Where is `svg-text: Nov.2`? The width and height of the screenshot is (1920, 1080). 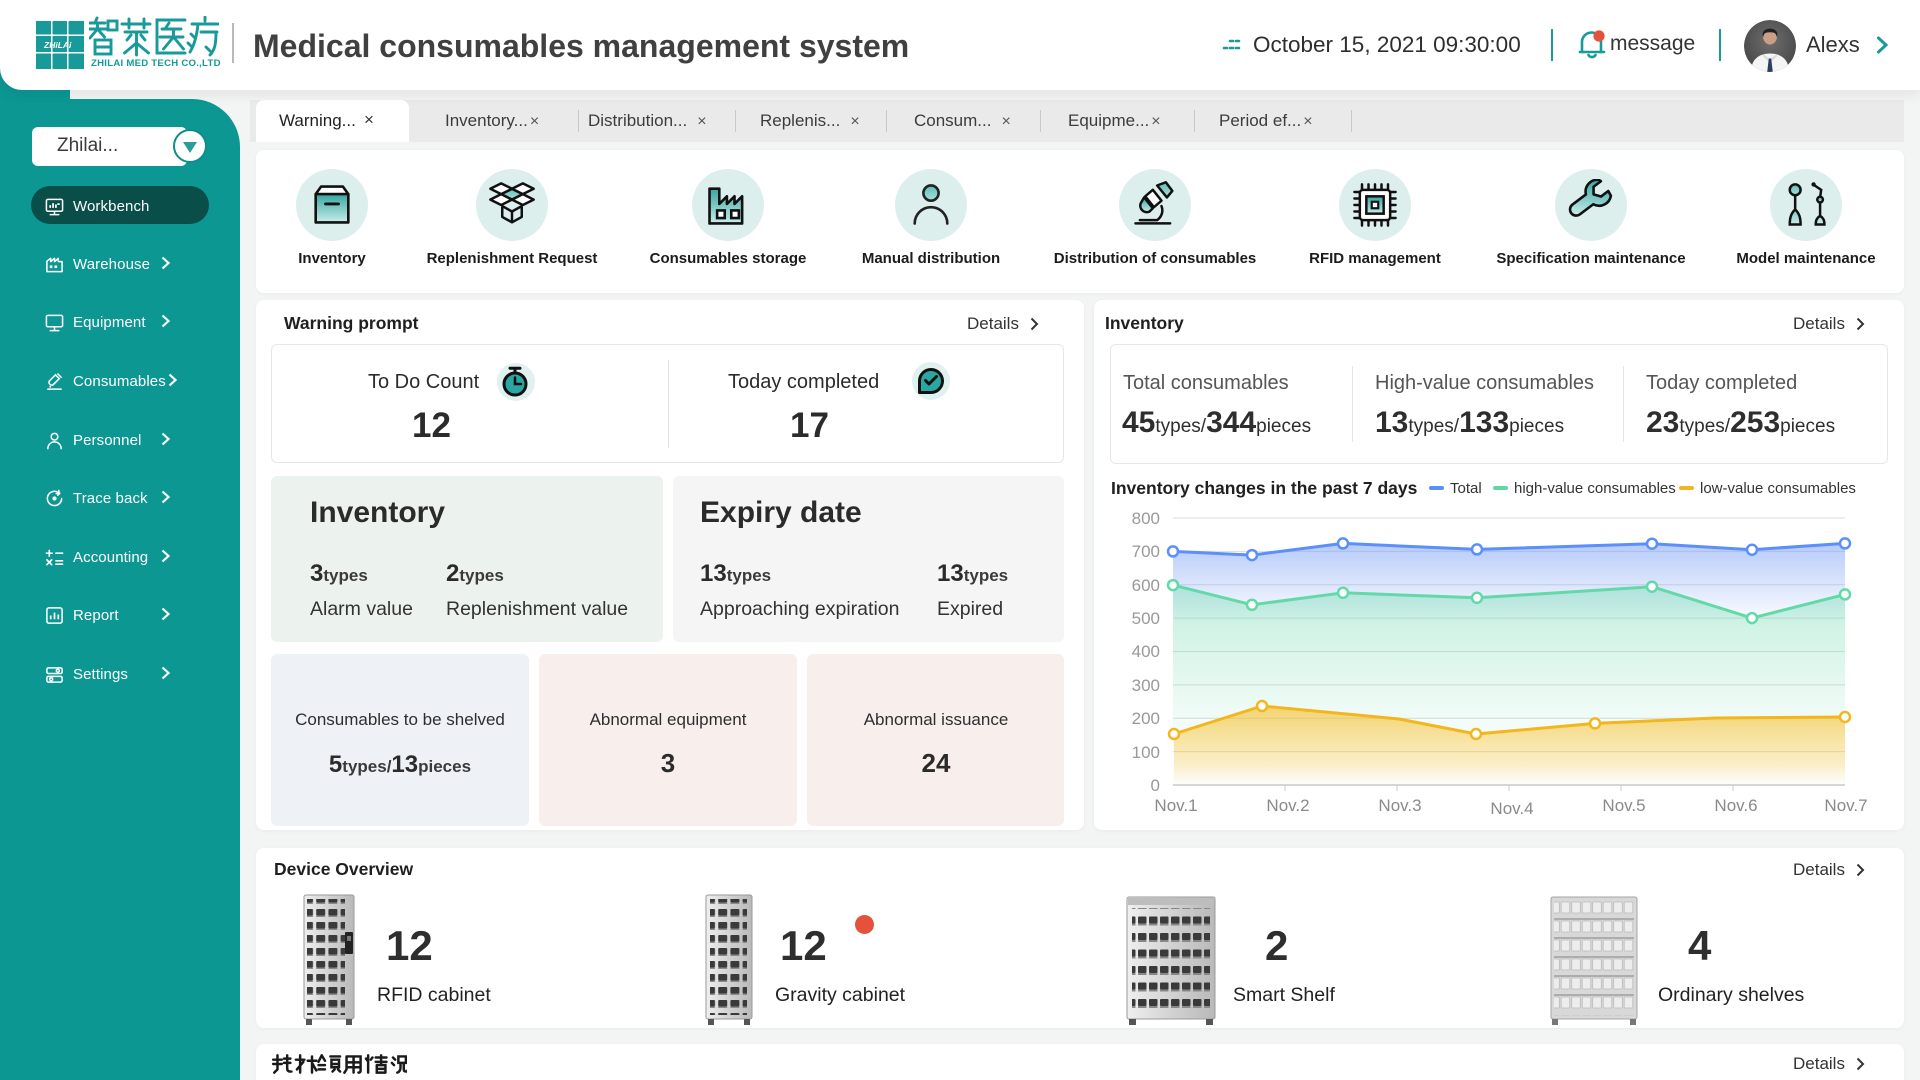
svg-text: Nov.2 is located at coordinates (1287, 805).